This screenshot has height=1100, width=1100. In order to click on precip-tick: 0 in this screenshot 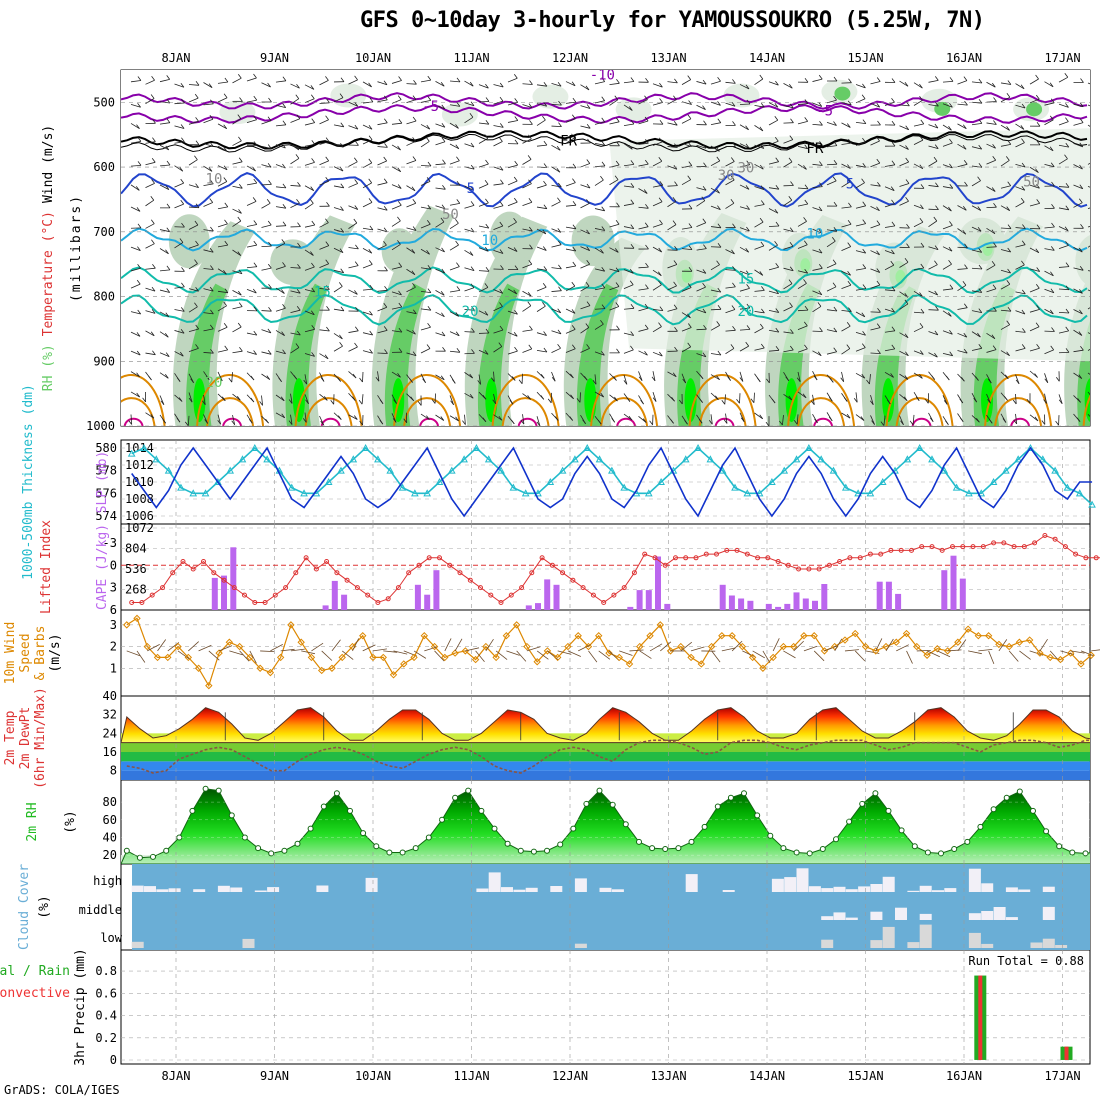, I will do `click(113, 1060)`.